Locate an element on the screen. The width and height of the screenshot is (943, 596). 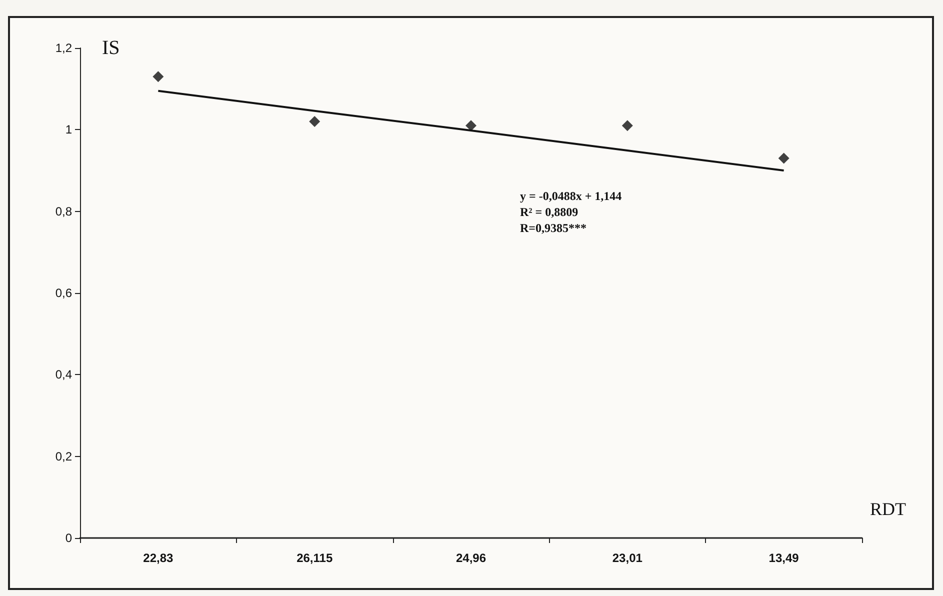
y-tick-label: 0,8 is located at coordinates (63, 211).